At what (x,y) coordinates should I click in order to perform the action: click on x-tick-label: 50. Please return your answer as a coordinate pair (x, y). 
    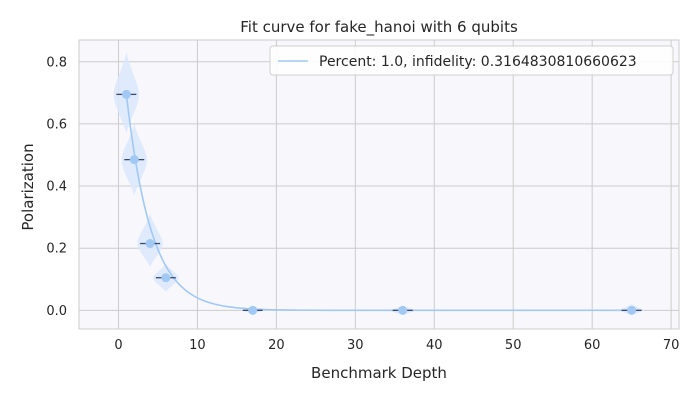
    Looking at the image, I should click on (513, 345).